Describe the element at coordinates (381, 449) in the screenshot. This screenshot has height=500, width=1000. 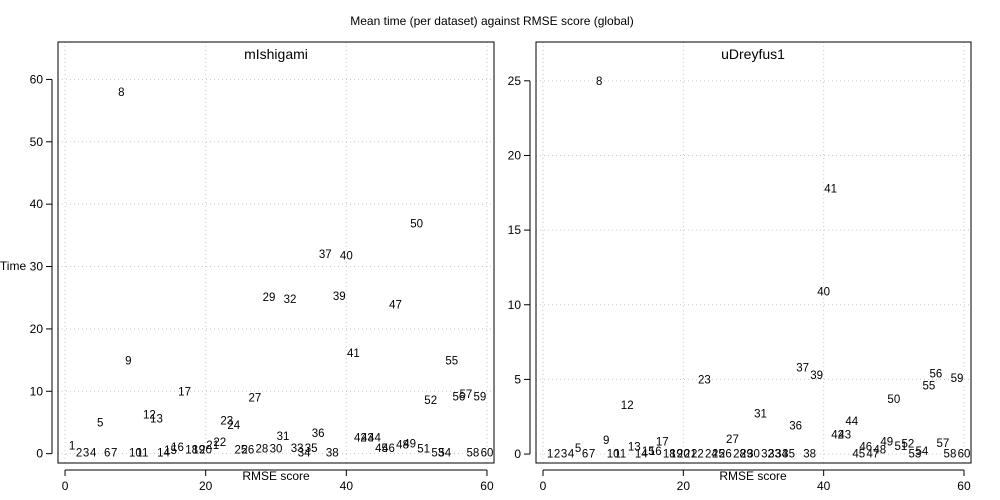
I see `point-label: 45` at that location.